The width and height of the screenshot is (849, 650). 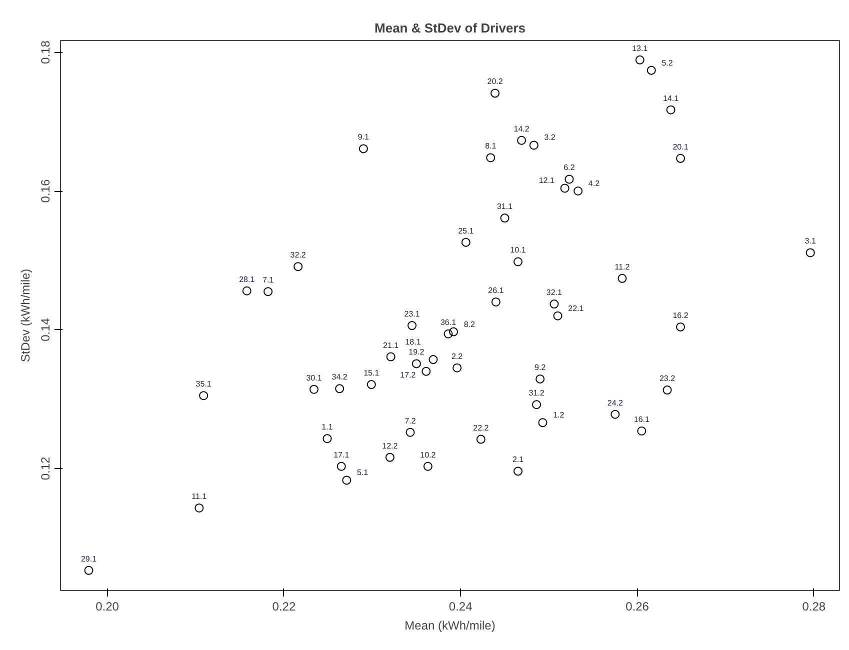 What do you see at coordinates (408, 375) in the screenshot?
I see `annotation: 17.2` at bounding box center [408, 375].